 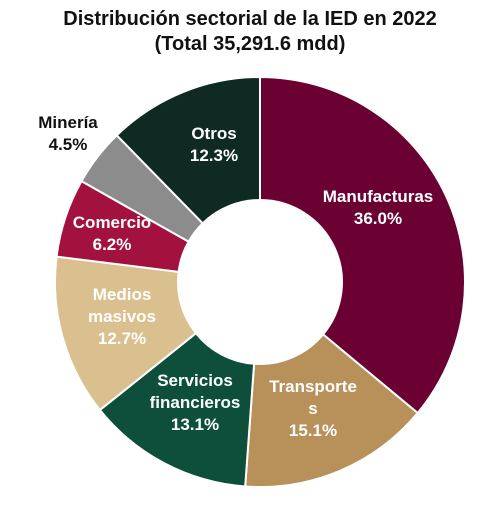 I want to click on slice-otros, so click(x=188, y=150).